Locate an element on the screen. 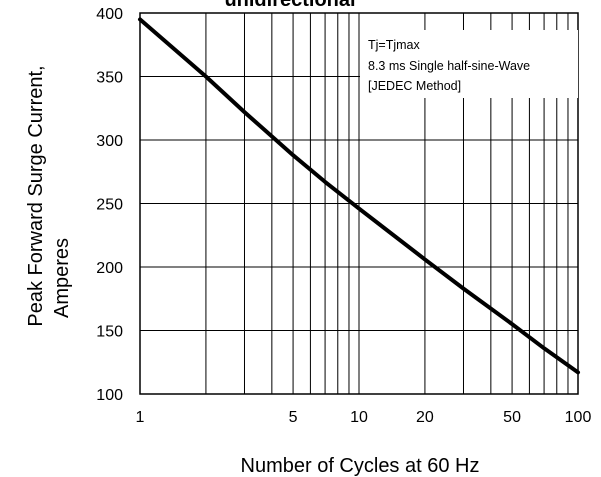  annotation-line-3: [JEDEC Method] is located at coordinates (414, 86).